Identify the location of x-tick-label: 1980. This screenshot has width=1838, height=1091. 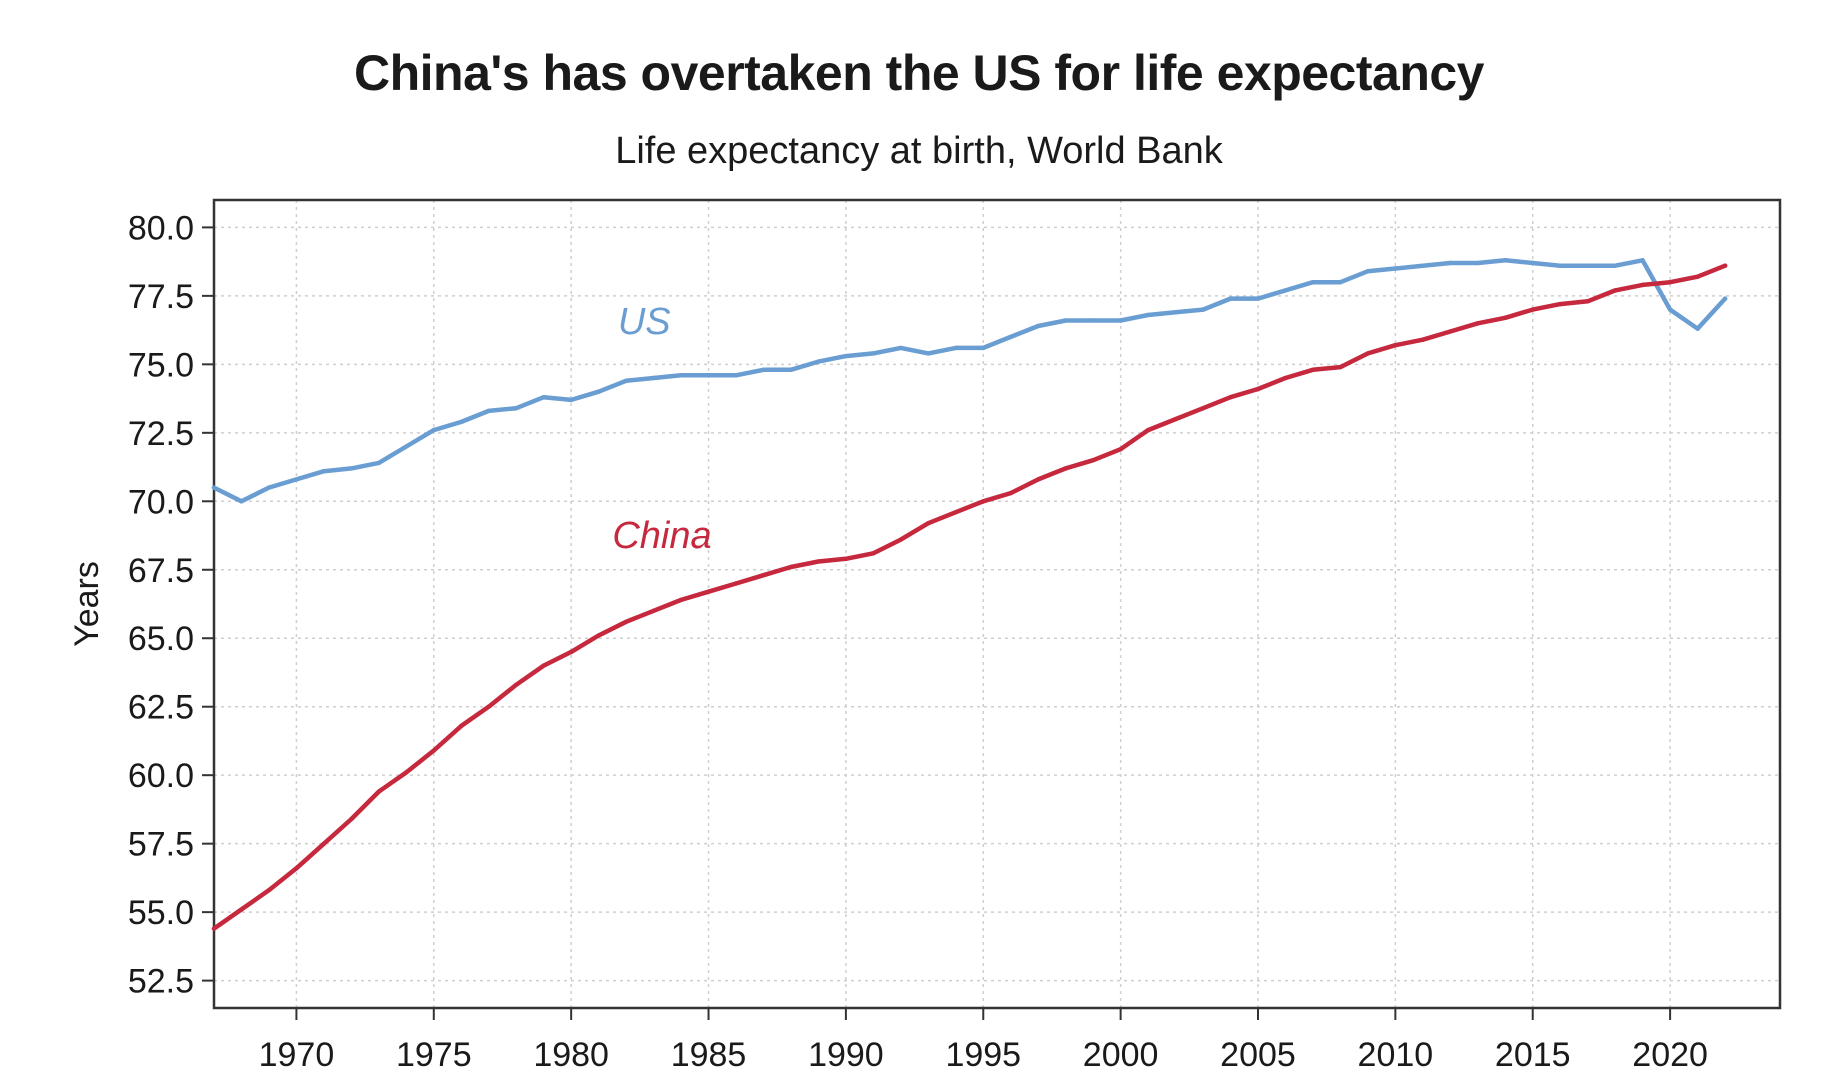
(571, 1055).